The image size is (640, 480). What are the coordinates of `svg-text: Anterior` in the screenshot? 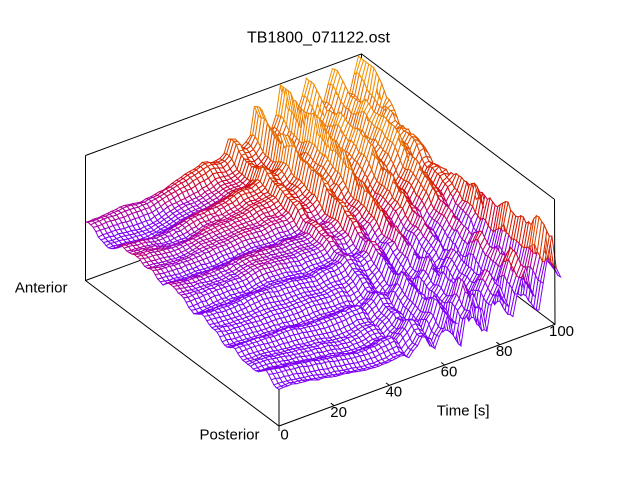 It's located at (41, 288).